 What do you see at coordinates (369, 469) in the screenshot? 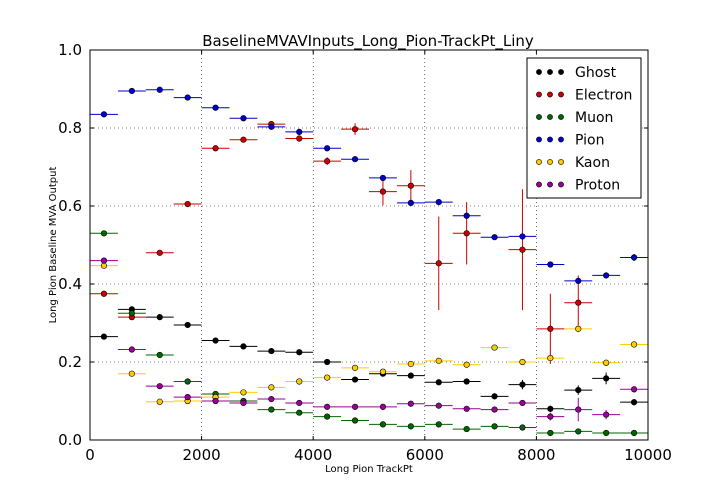
I see `x-axis-label: Long Pion TrackPt` at bounding box center [369, 469].